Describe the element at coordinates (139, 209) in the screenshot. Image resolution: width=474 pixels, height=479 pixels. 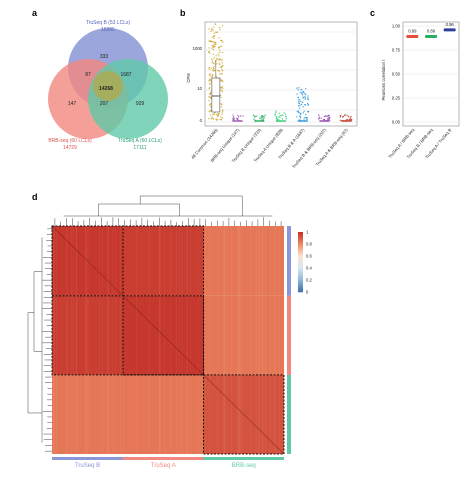
I see `dendrogram-top-branch` at that location.